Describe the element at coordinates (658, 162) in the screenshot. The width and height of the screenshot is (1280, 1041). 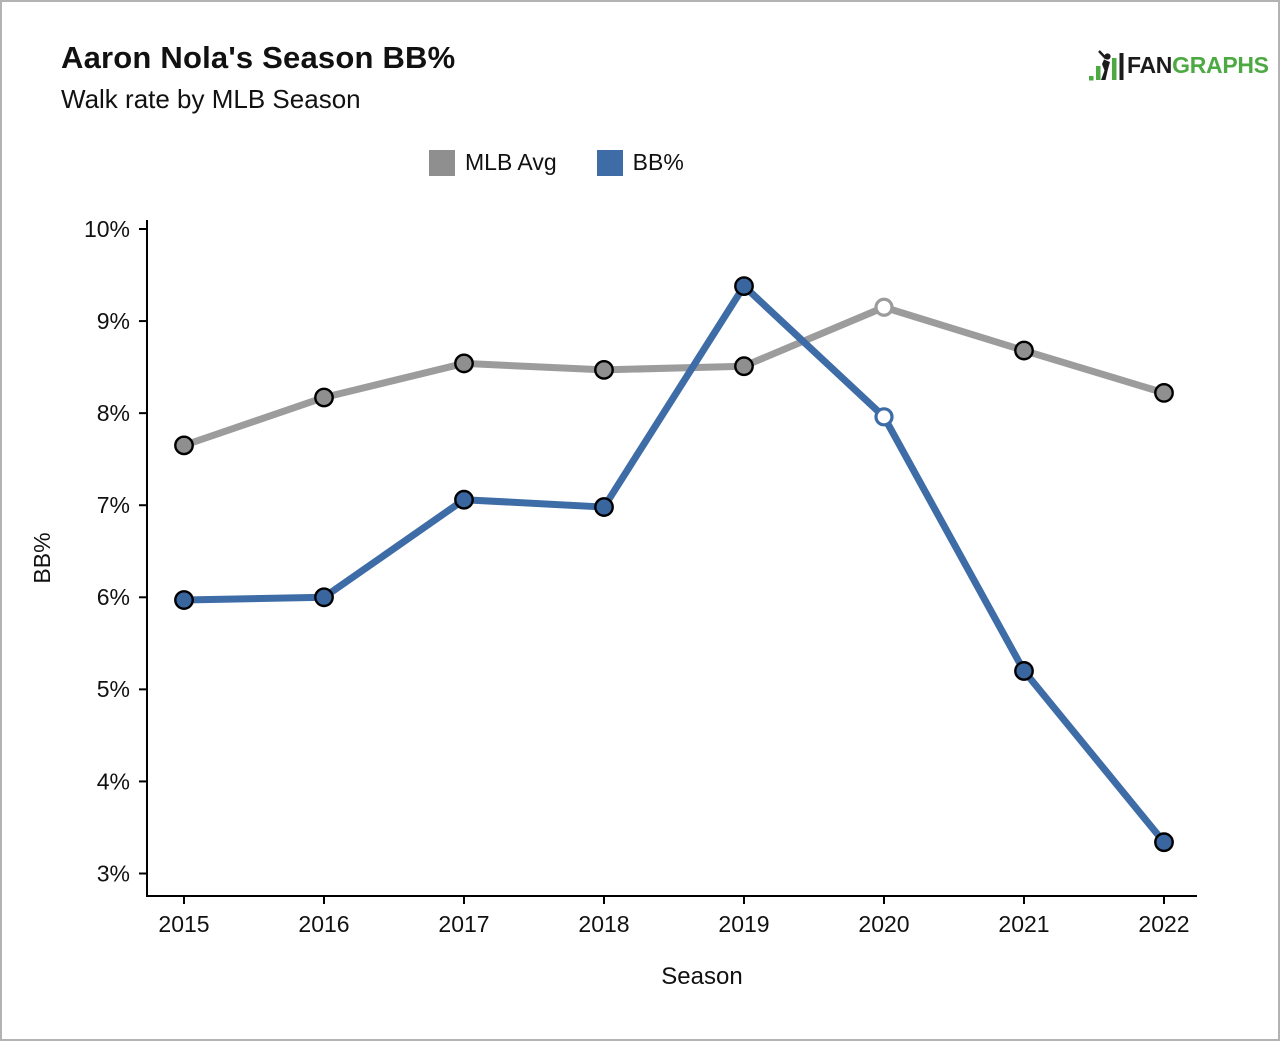
I see `legend-label-bb-pct: BB%` at that location.